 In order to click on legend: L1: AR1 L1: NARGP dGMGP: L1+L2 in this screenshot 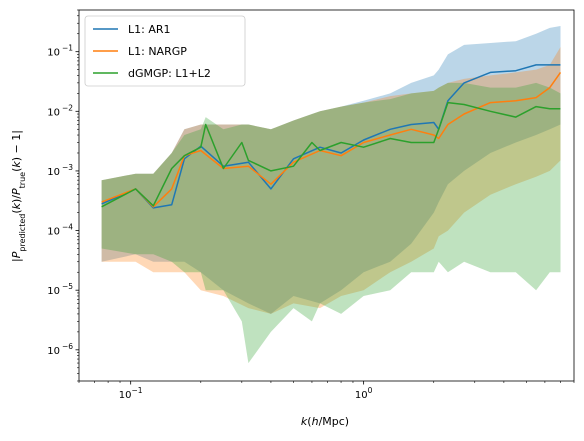, I will do `click(165, 51)`.